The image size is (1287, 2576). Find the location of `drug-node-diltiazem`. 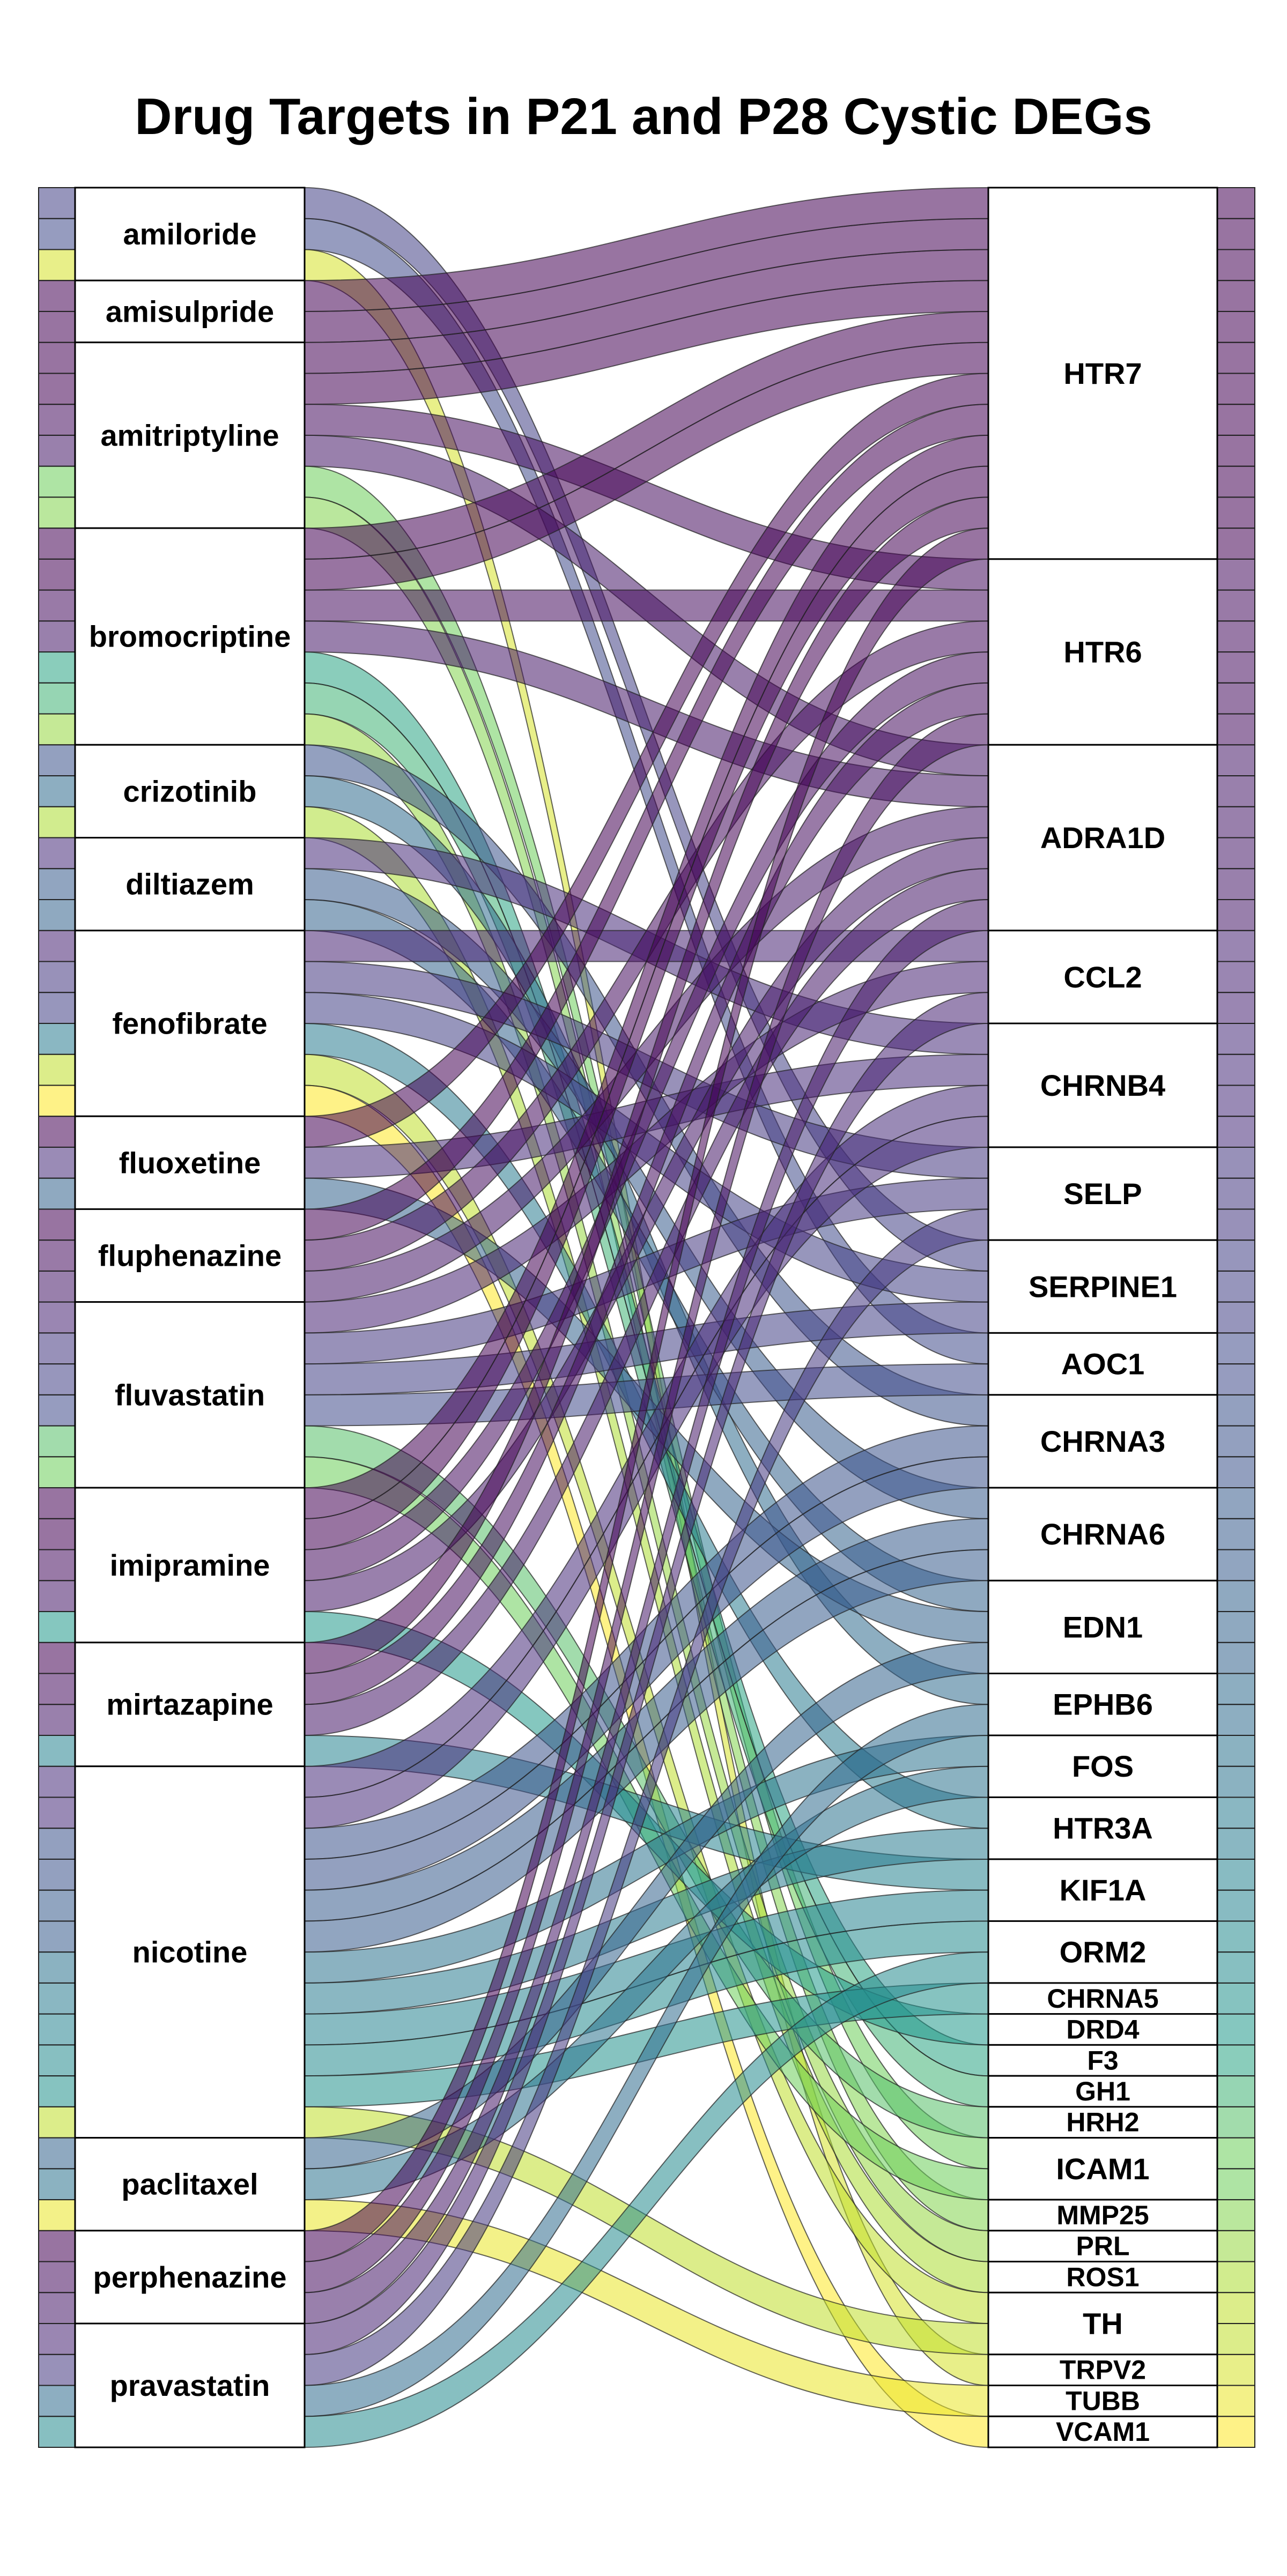

drug-node-diltiazem is located at coordinates (190, 885).